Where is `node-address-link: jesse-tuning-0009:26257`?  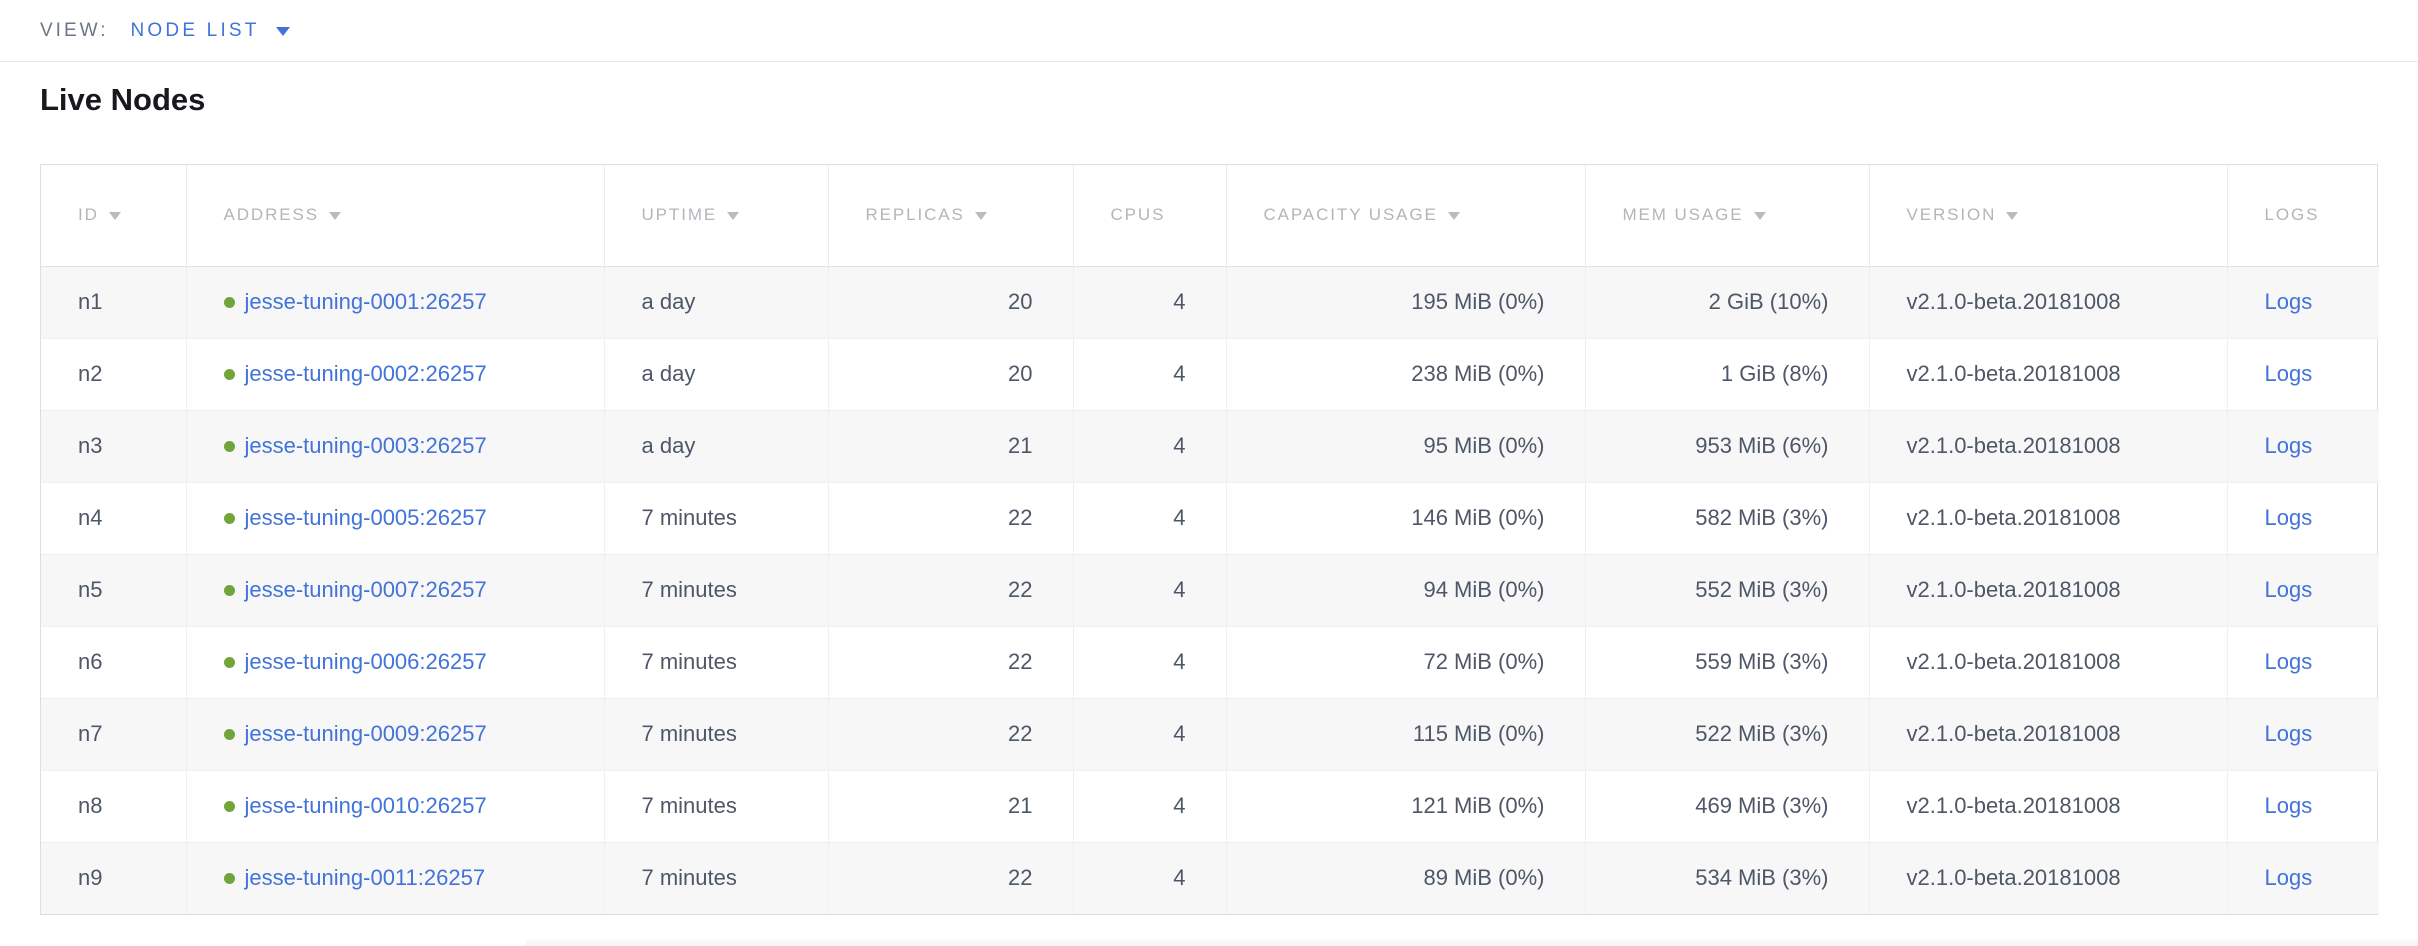 node-address-link: jesse-tuning-0009:26257 is located at coordinates (365, 733).